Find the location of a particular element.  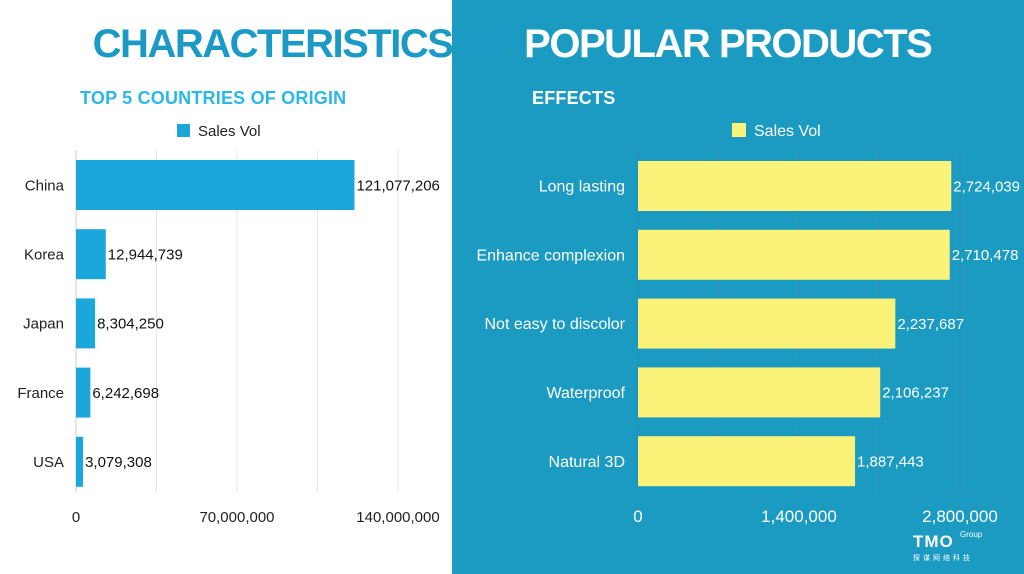

countries-chart-title: TOP 5 COUNTRIES OF ORIGIN is located at coordinates (213, 98).